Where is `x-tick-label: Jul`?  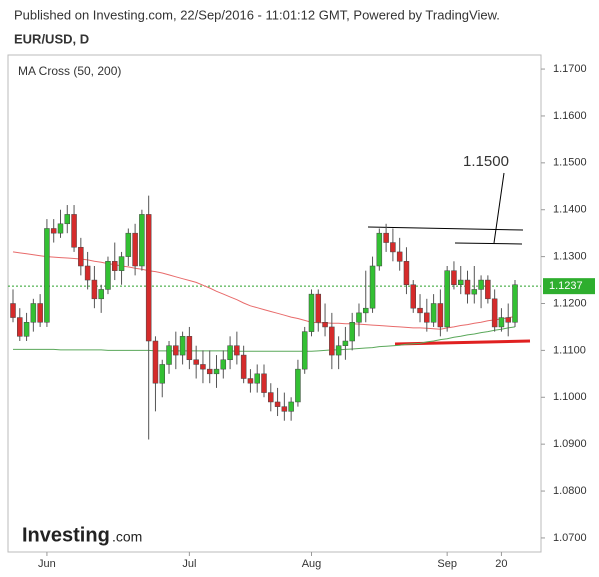
x-tick-label: Jul is located at coordinates (189, 564).